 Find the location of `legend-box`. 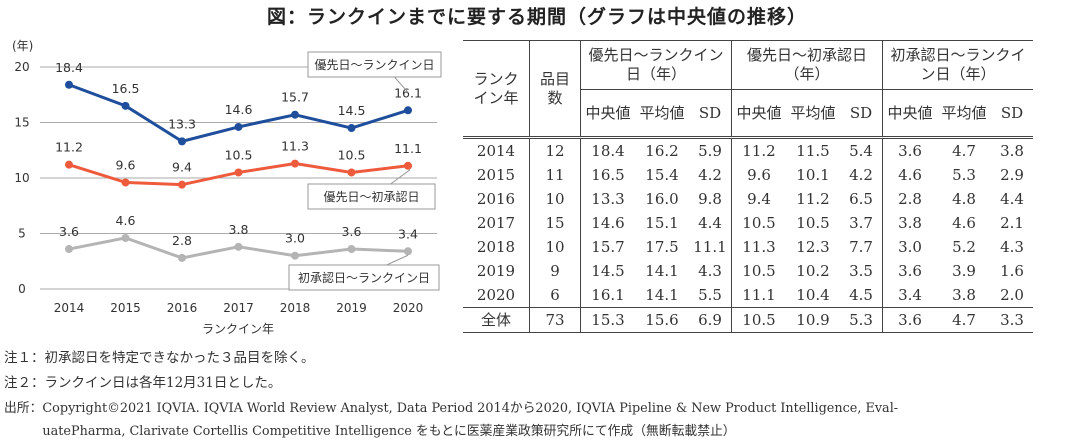

legend-box is located at coordinates (364, 277).